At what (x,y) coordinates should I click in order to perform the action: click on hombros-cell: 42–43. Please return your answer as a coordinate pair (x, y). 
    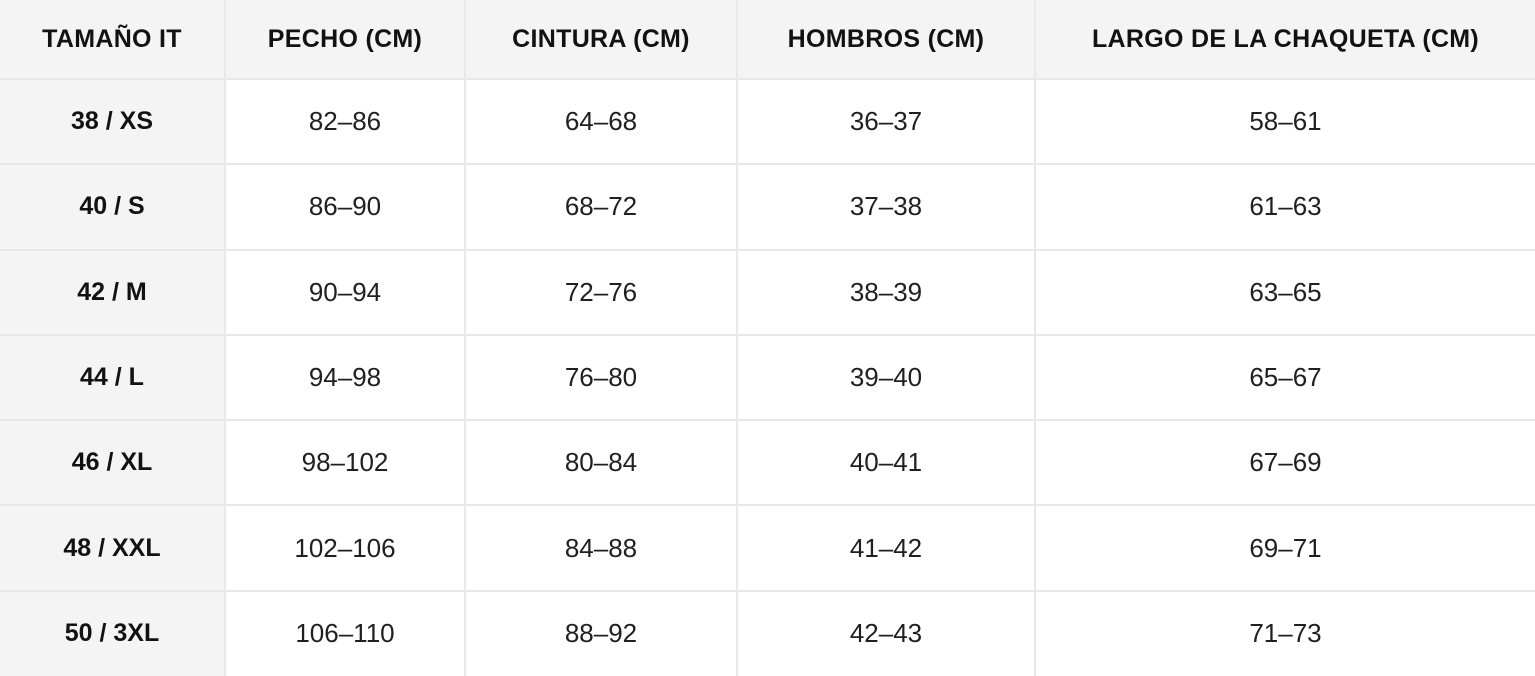
    Looking at the image, I should click on (886, 632).